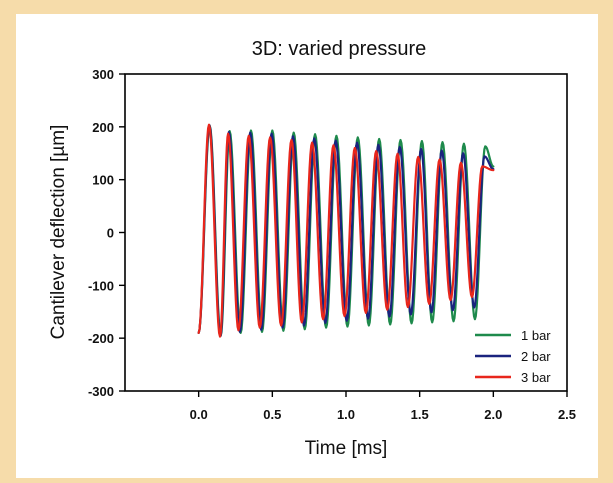 The image size is (613, 483). Describe the element at coordinates (58, 232) in the screenshot. I see `y-axis-label: Cantilever deflection [µm]` at that location.